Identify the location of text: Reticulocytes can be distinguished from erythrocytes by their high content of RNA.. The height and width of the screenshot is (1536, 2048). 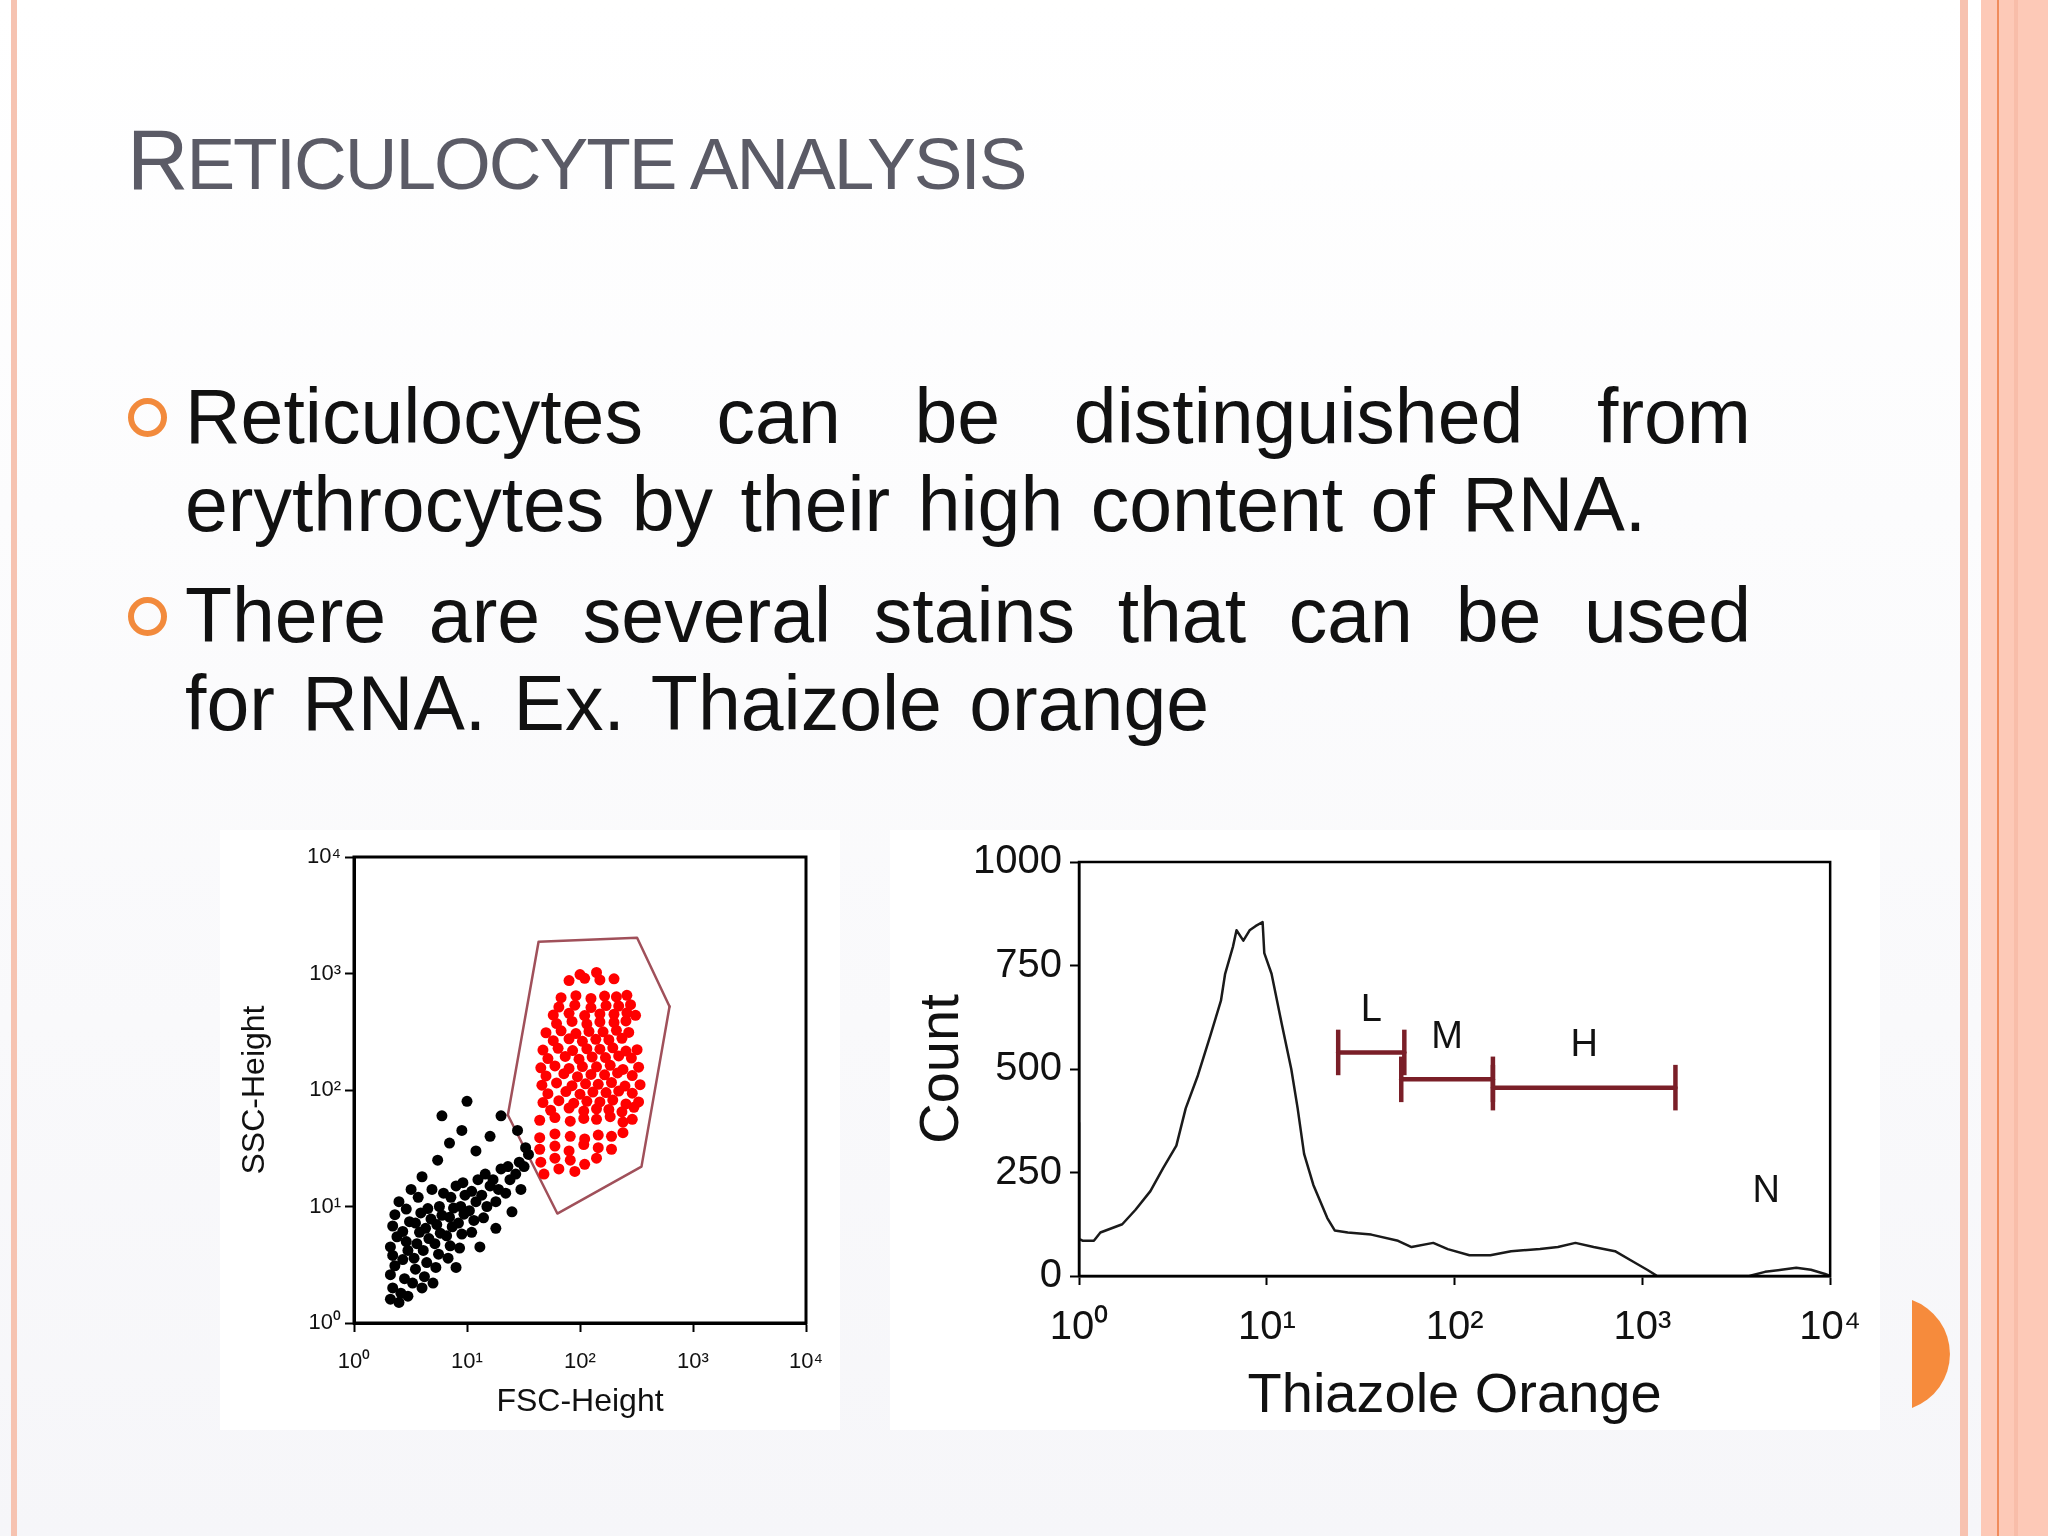
(968, 460).